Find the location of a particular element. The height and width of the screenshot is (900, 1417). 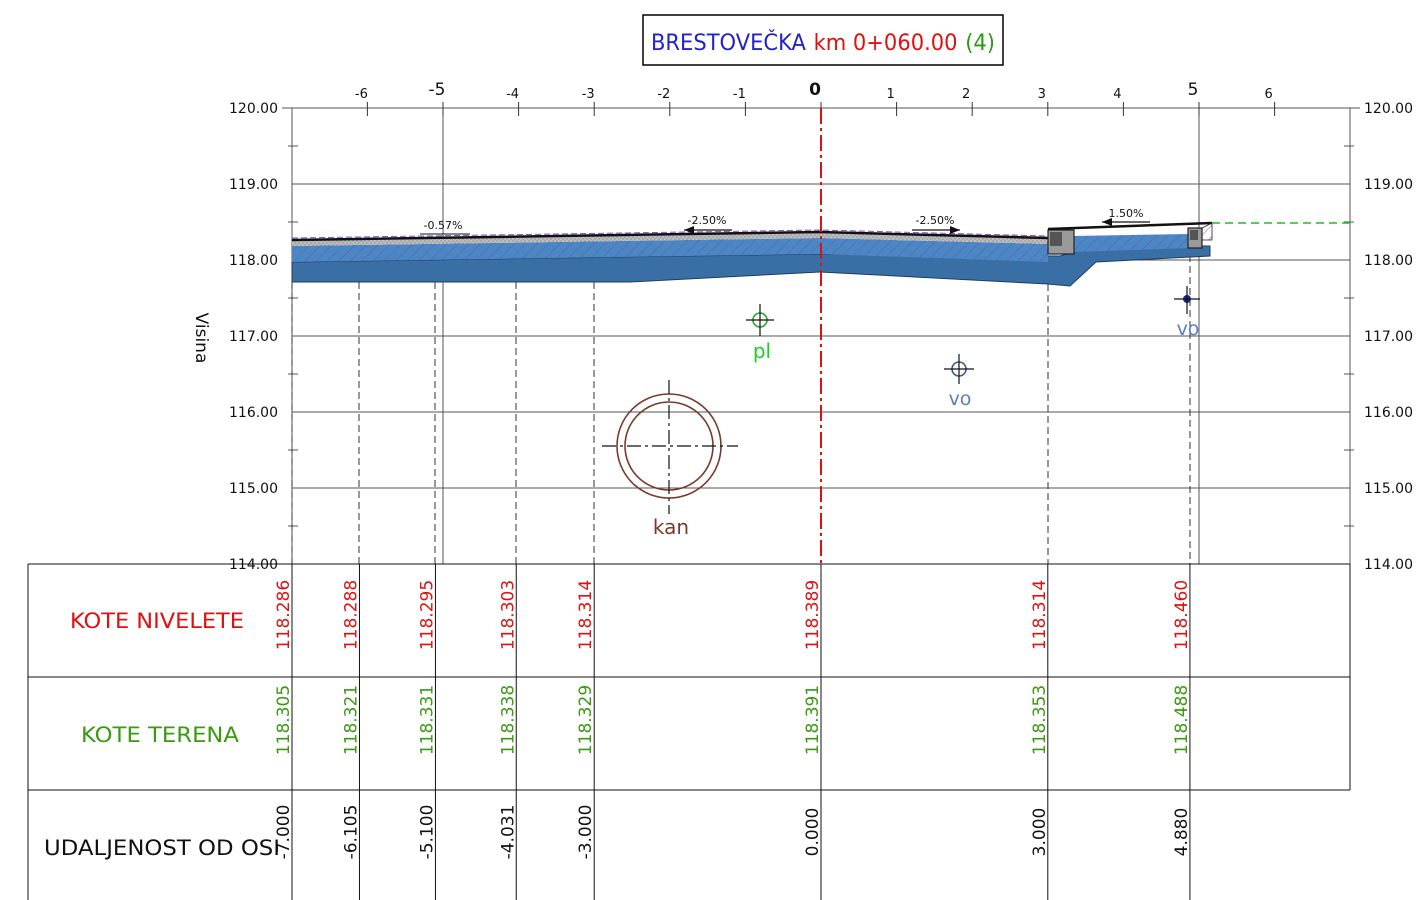

slope-right-outer: 1.50% is located at coordinates (1126, 213).